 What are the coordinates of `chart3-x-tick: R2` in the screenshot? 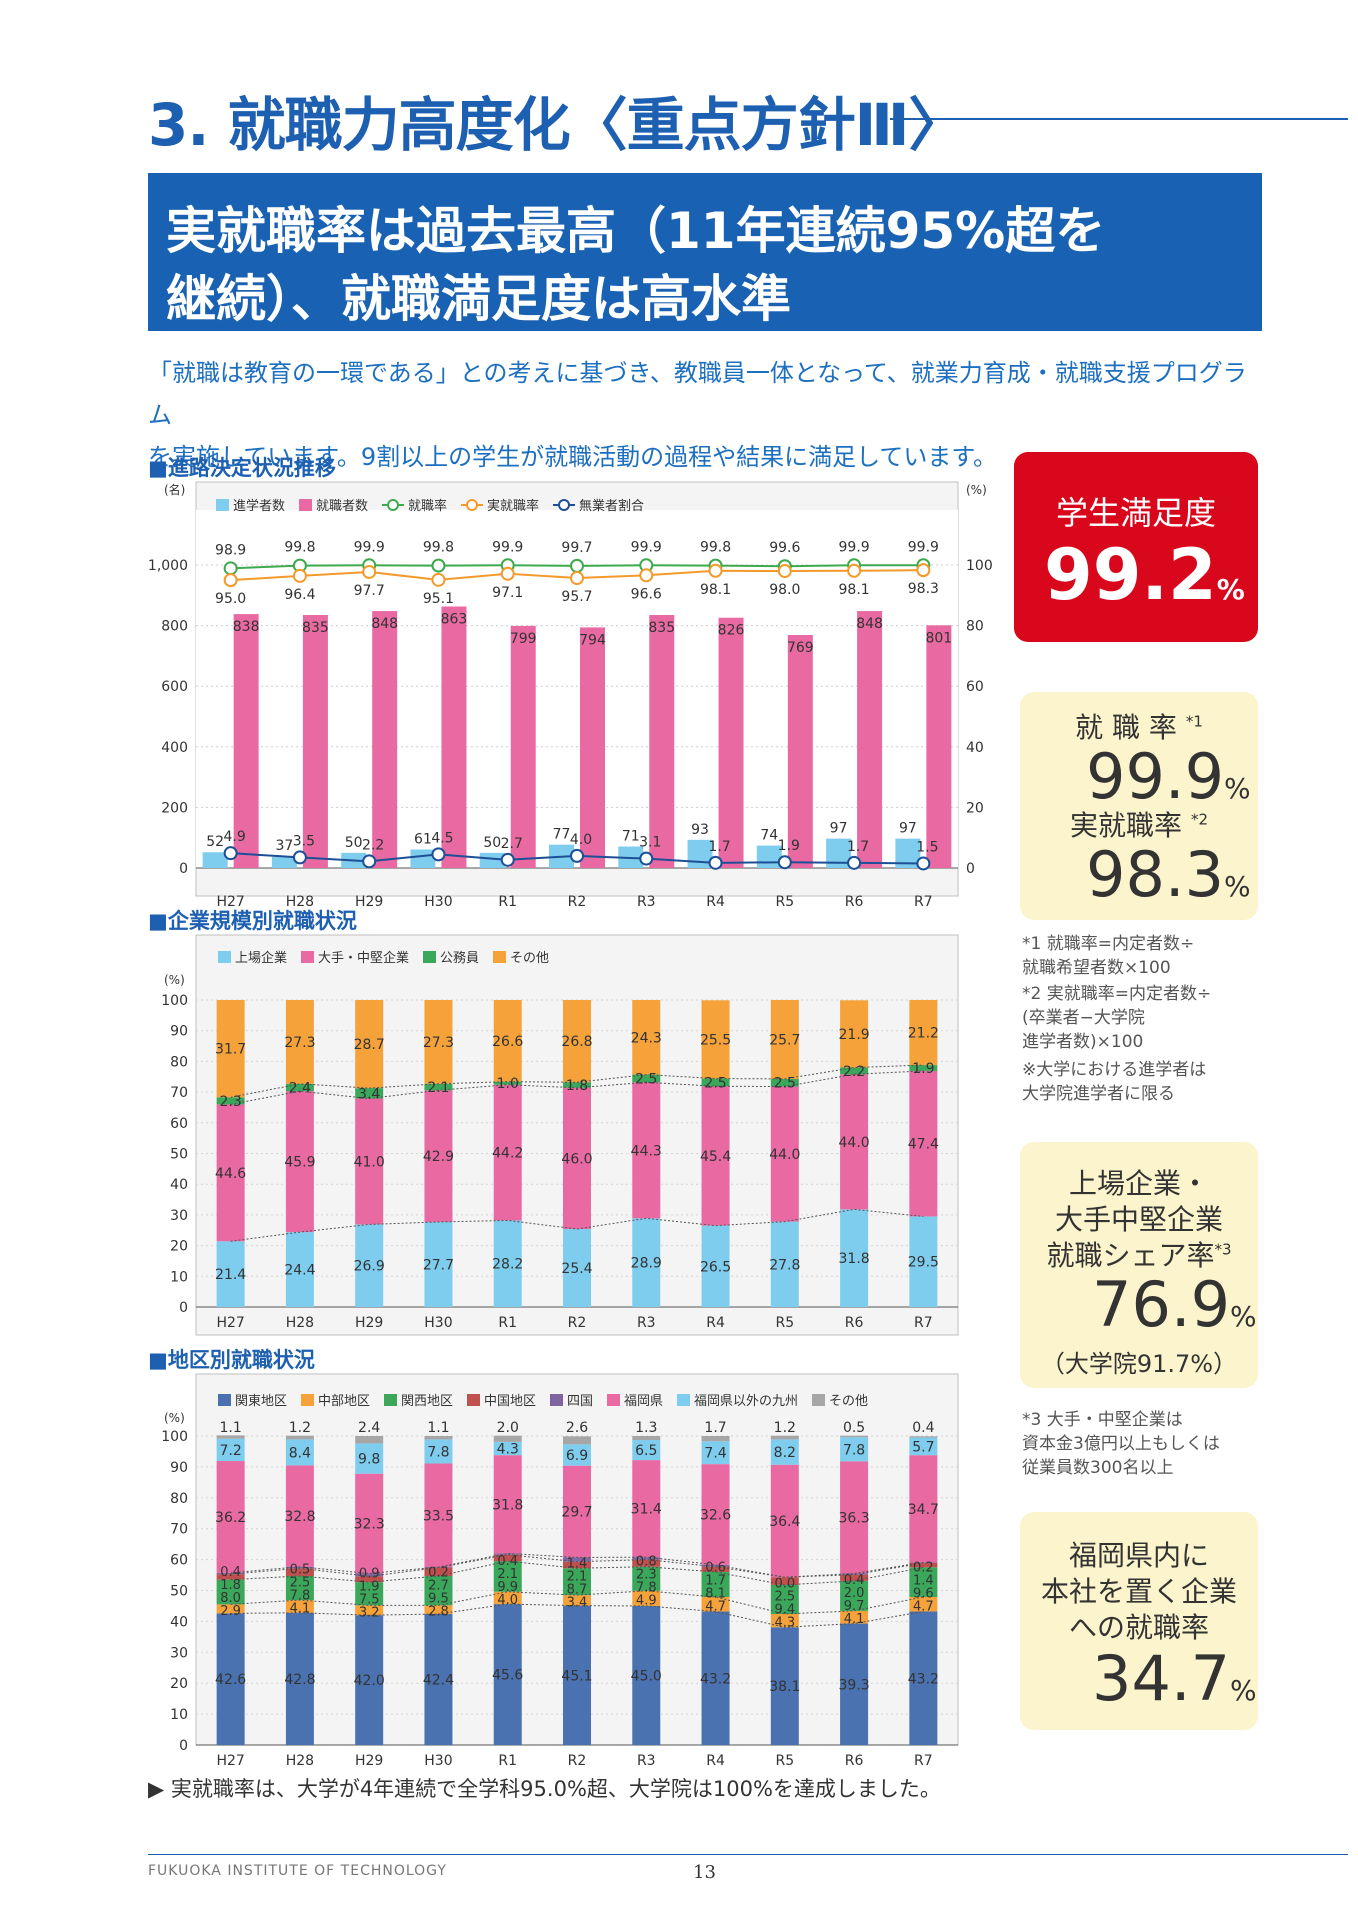 It's located at (577, 1761).